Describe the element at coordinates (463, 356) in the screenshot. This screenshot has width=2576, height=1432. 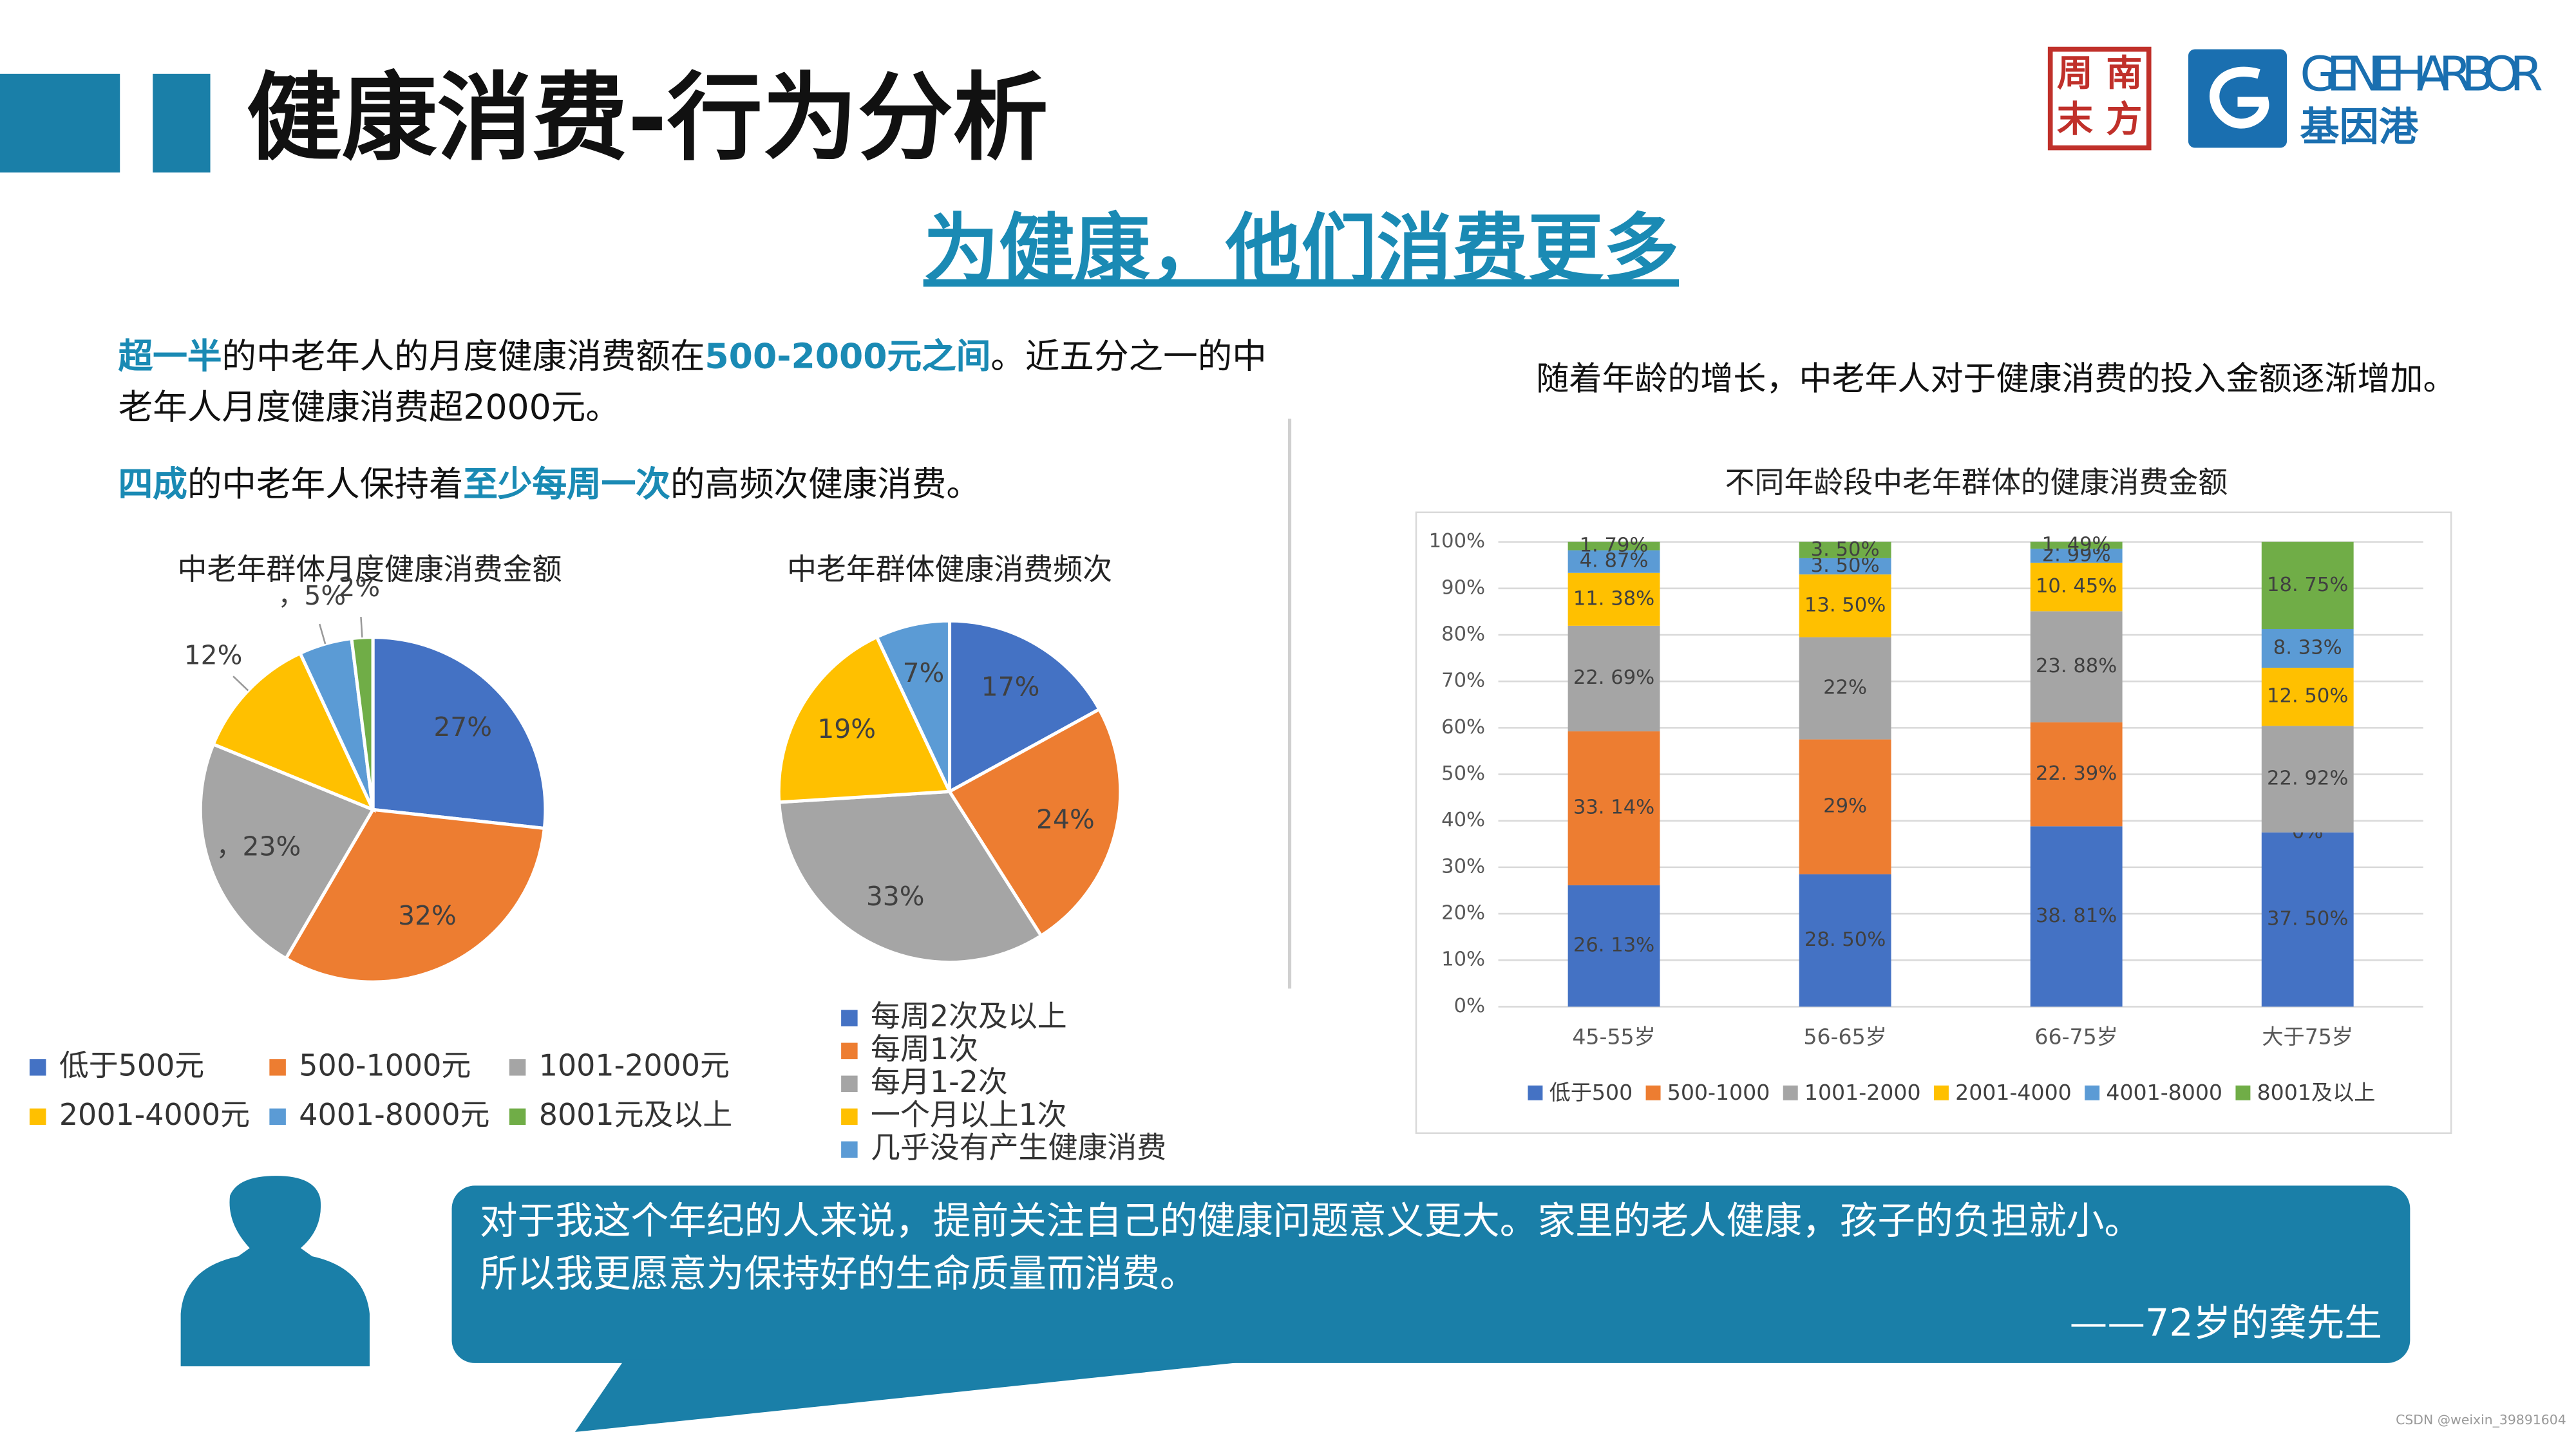
I see `note-text: 的中老年人的月度健康消费额在` at that location.